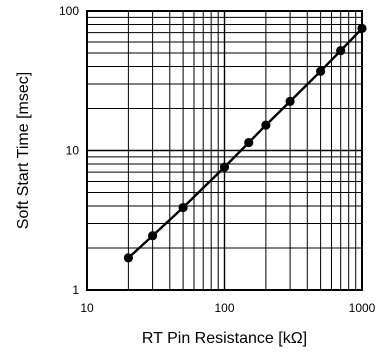 This screenshot has height=358, width=379. What do you see at coordinates (362, 308) in the screenshot?
I see `x-tick-label: 1000` at bounding box center [362, 308].